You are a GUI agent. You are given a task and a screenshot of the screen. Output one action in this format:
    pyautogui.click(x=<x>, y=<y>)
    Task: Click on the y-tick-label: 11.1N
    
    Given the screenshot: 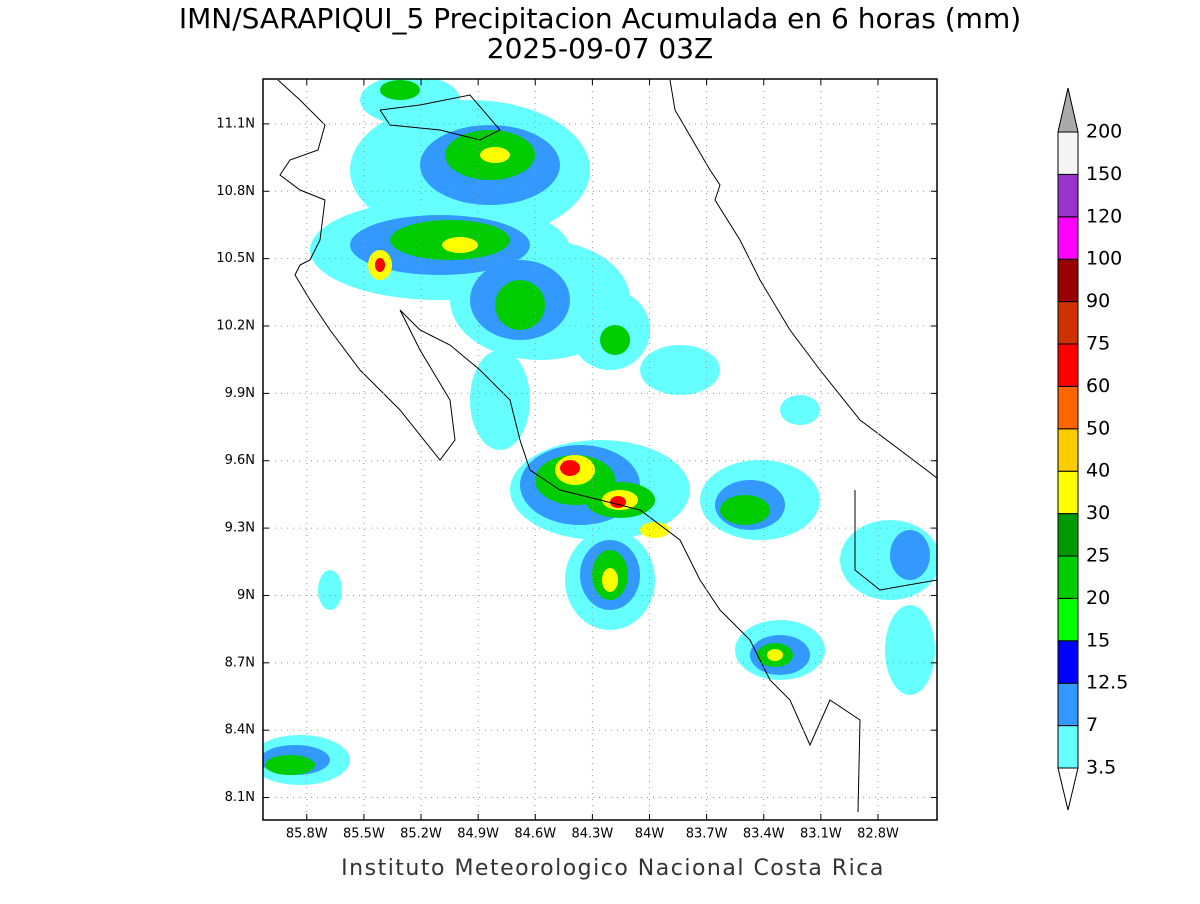 What is the action you would take?
    pyautogui.click(x=235, y=123)
    